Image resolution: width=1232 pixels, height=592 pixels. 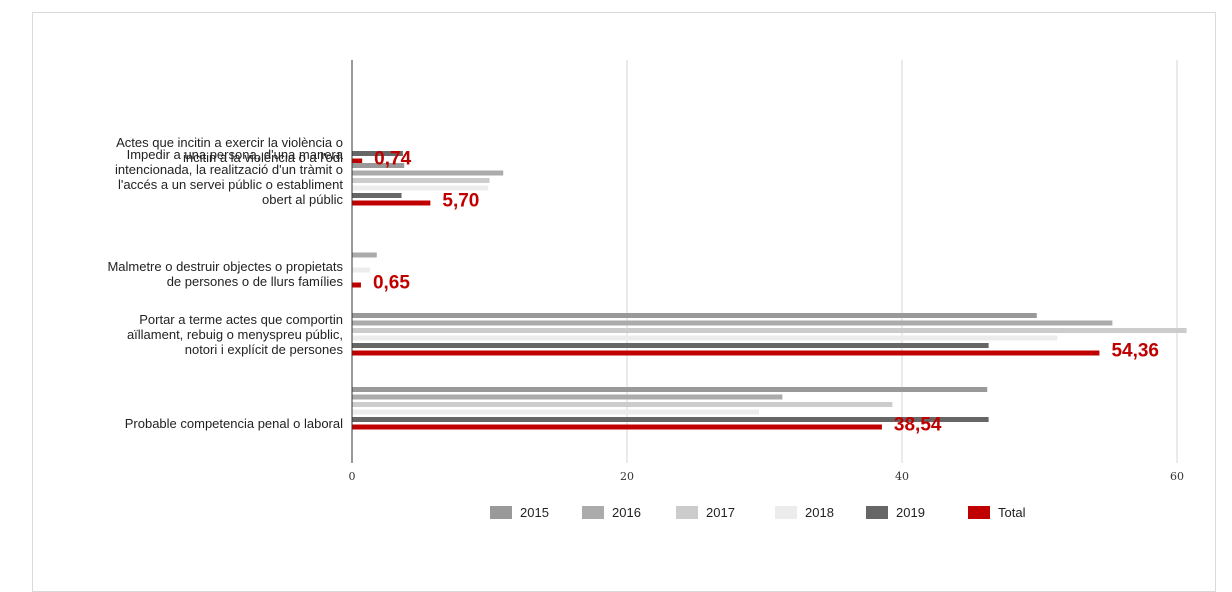 What do you see at coordinates (720, 512) in the screenshot?
I see `legend-label-2017: 2017` at bounding box center [720, 512].